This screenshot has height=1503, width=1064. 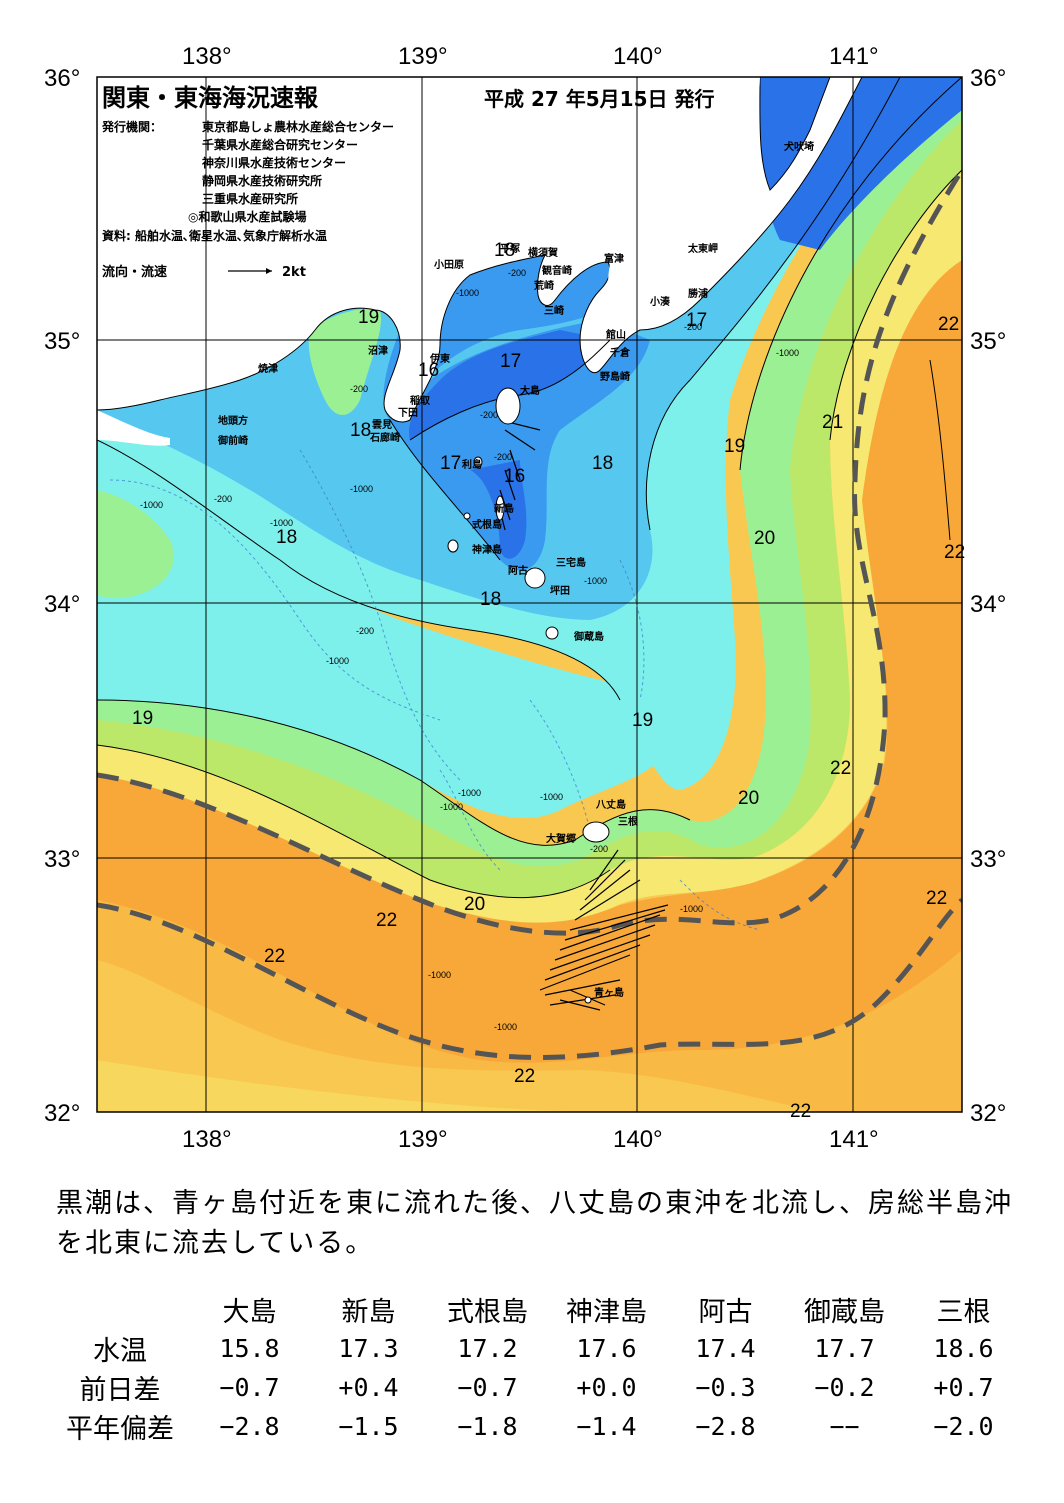 What do you see at coordinates (596, 832) in the screenshot?
I see `island-hachijojima` at bounding box center [596, 832].